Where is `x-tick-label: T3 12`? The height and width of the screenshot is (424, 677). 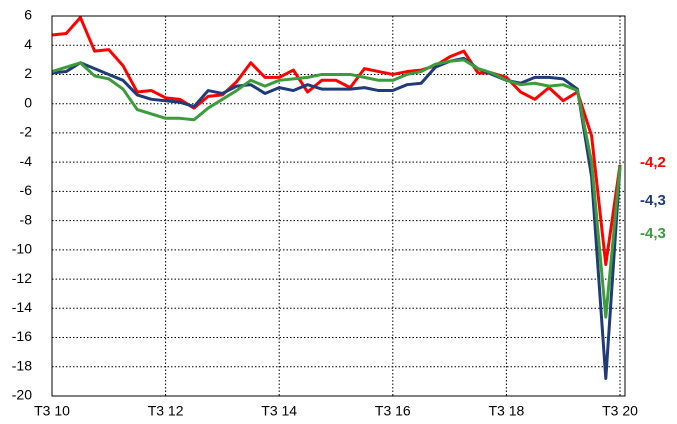
x-tick-label: T3 12 is located at coordinates (166, 411).